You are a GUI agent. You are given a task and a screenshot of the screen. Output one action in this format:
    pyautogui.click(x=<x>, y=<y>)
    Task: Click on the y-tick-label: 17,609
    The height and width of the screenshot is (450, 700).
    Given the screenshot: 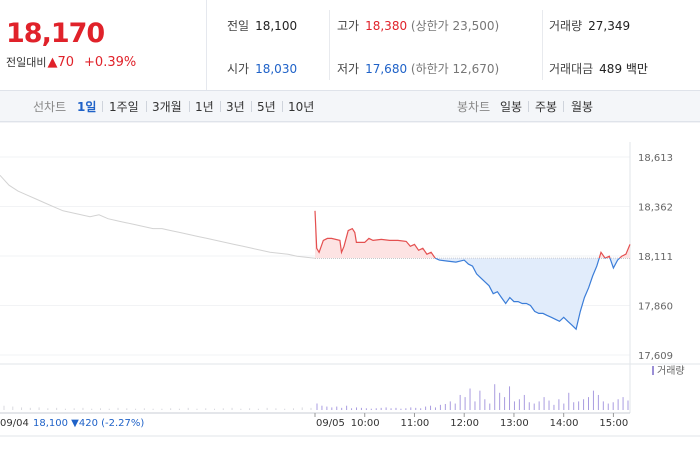 What is the action you would take?
    pyautogui.click(x=655, y=356)
    